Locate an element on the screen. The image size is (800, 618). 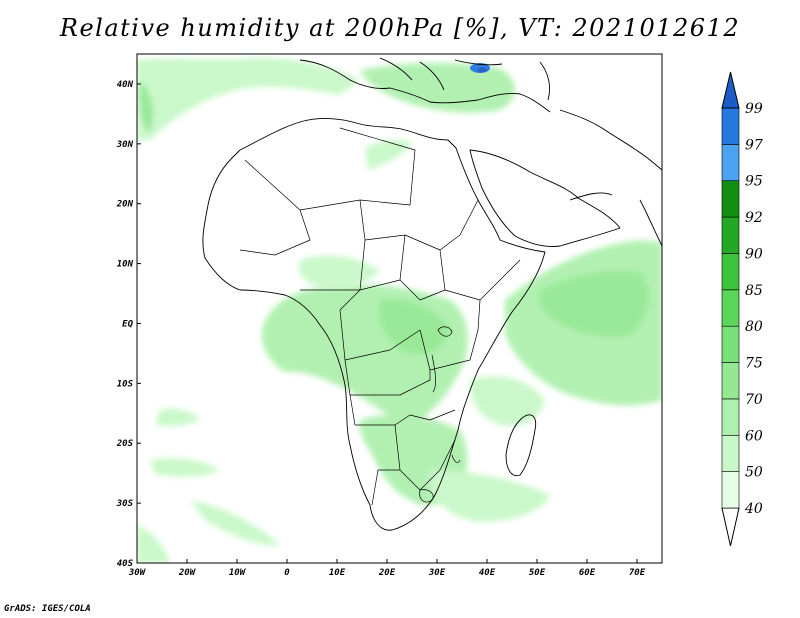
colorbar-label: 95 is located at coordinates (754, 182).